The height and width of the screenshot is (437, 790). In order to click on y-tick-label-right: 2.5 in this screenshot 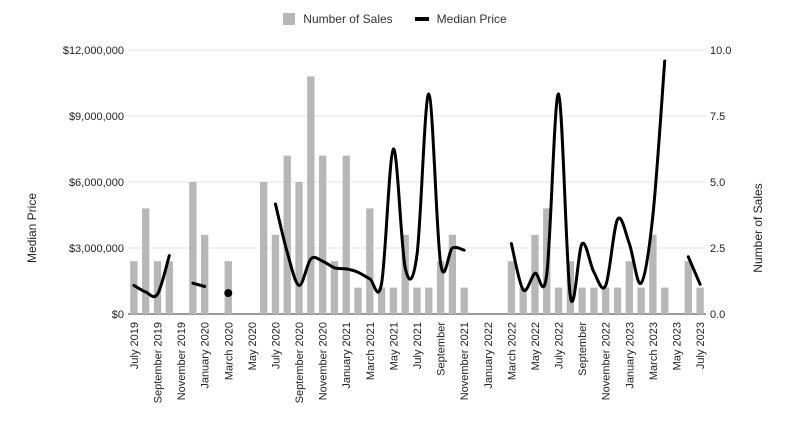, I will do `click(717, 249)`.